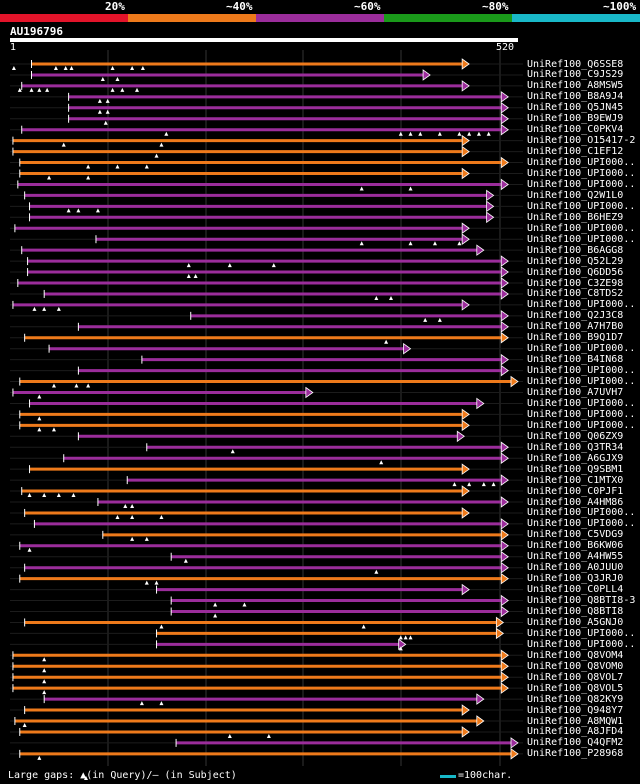 The image size is (640, 784). I want to click on hit-label: UniRef100_A6GJX9, so click(575, 458).